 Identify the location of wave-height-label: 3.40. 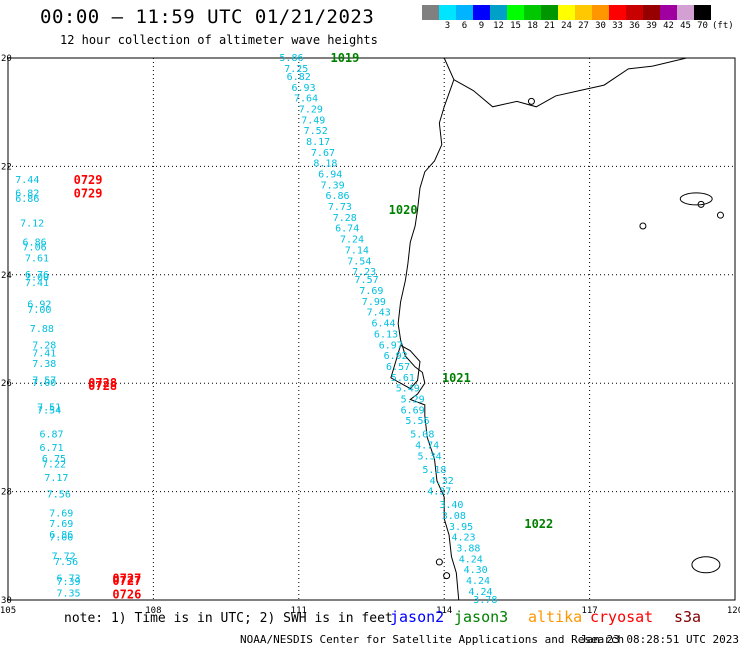
(451, 505).